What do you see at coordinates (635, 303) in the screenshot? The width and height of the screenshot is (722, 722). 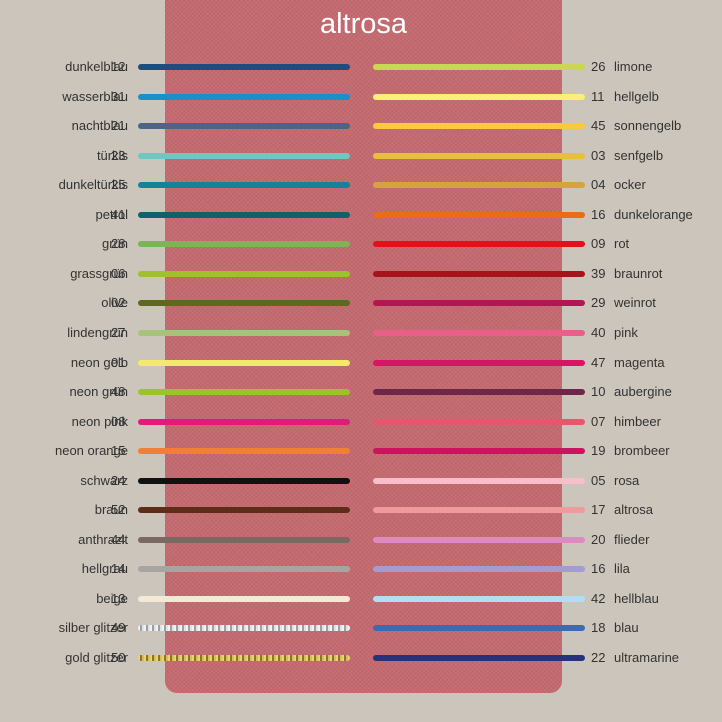 I see `color-name: weinrot` at bounding box center [635, 303].